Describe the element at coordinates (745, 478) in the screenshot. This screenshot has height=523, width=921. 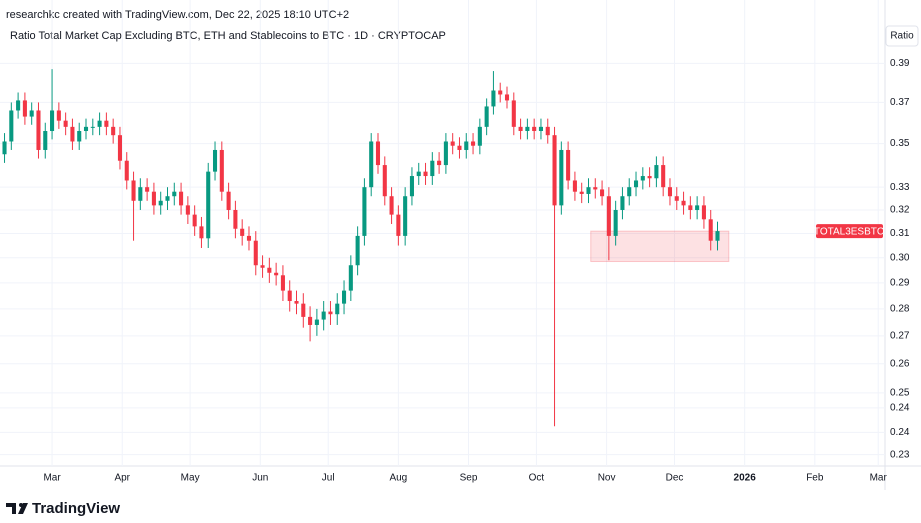
I see `x-tick-label: 2026` at that location.